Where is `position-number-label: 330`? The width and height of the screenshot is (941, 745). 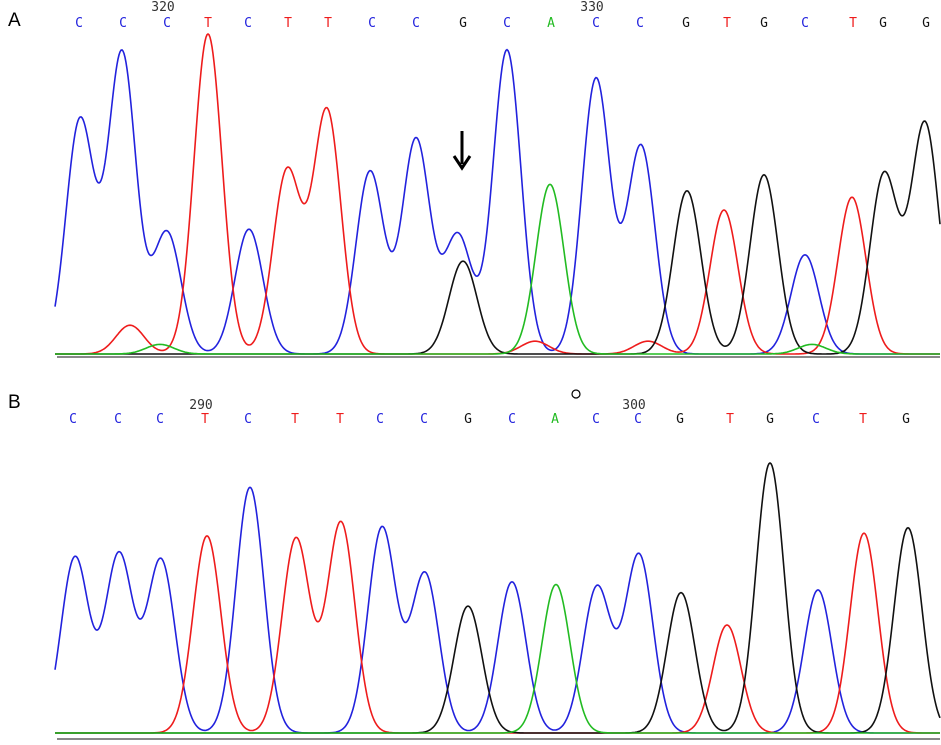 position-number-label: 330 is located at coordinates (591, 7).